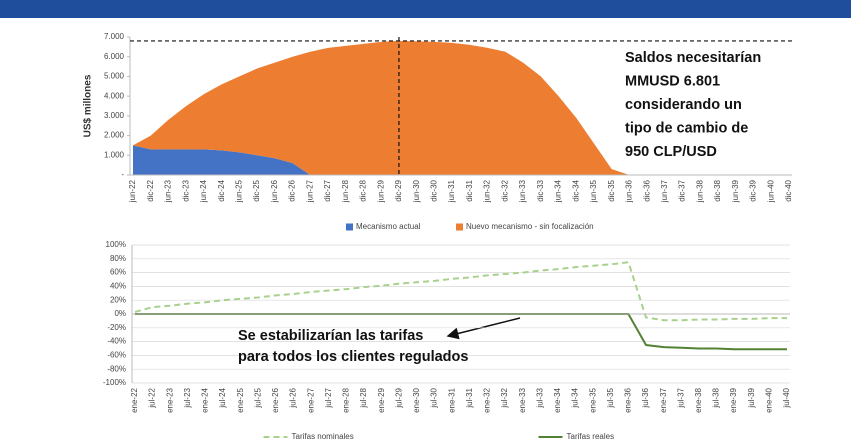  I want to click on x-tick-label: dic-26, so click(292, 190).